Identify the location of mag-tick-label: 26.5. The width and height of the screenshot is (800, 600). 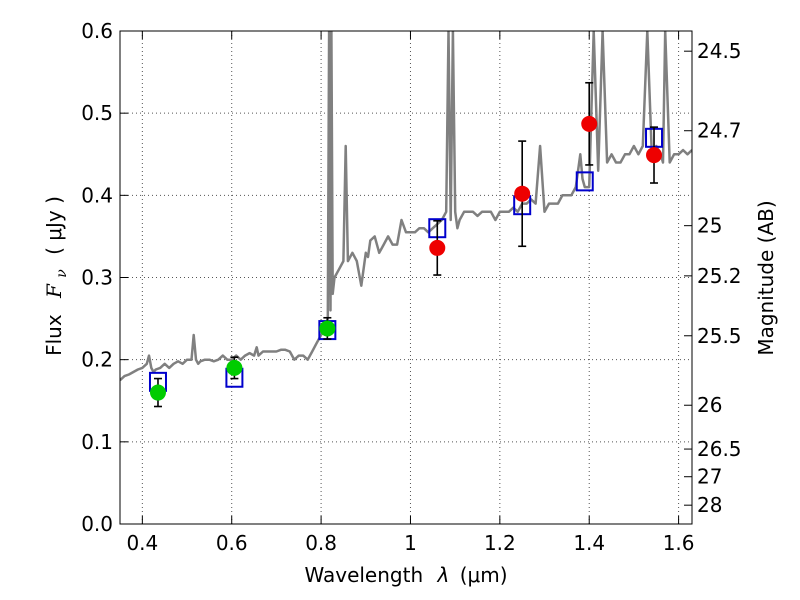
(719, 449).